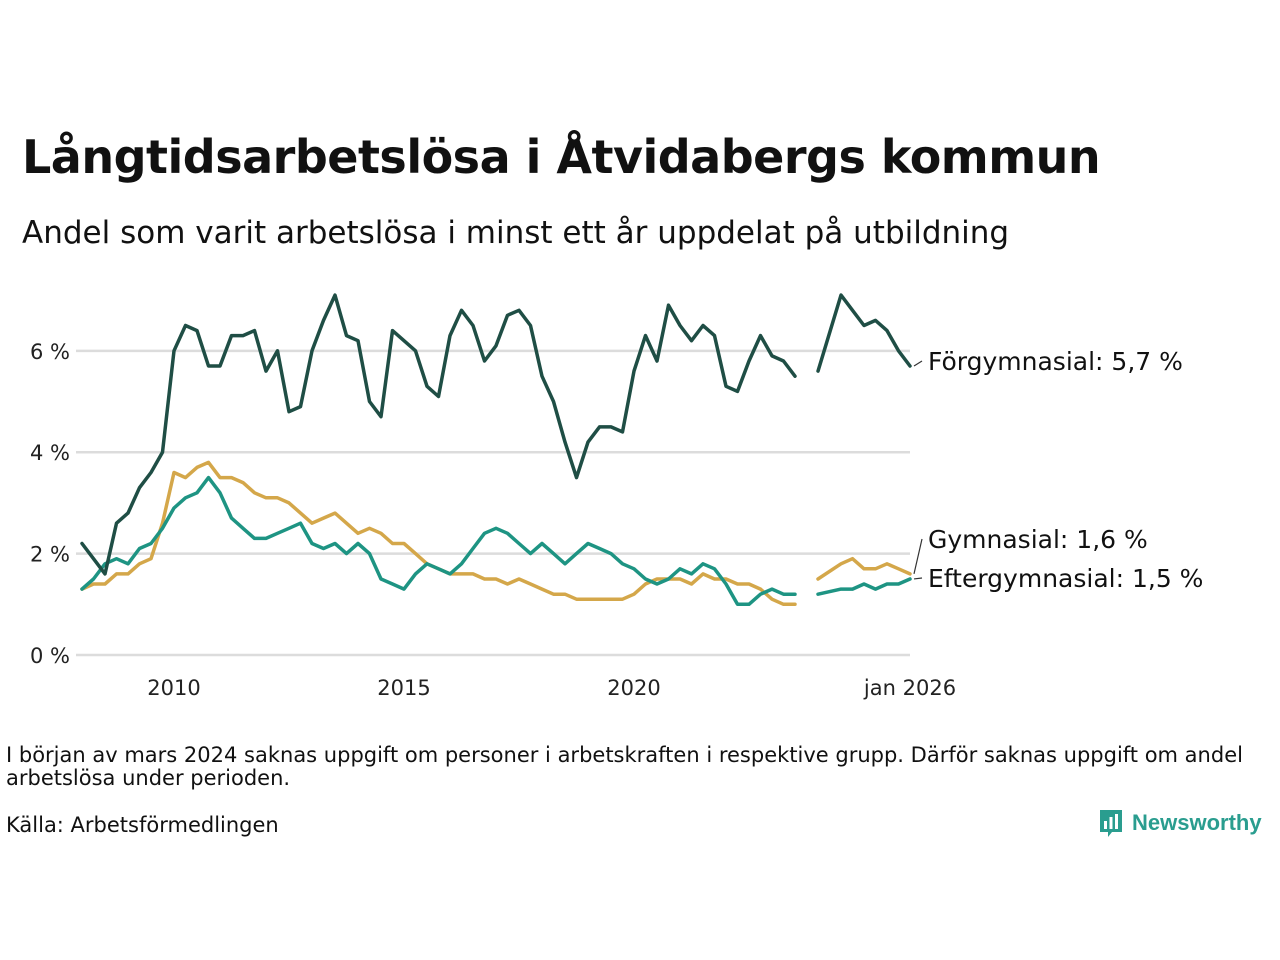 This screenshot has height=960, width=1280. What do you see at coordinates (633, 688) in the screenshot?
I see `x-tick-label: 2020` at bounding box center [633, 688].